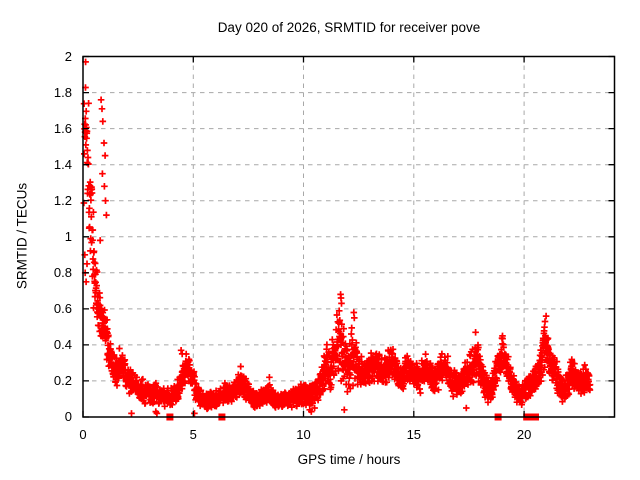  I want to click on y-tick-label: 0.8, so click(62, 272).